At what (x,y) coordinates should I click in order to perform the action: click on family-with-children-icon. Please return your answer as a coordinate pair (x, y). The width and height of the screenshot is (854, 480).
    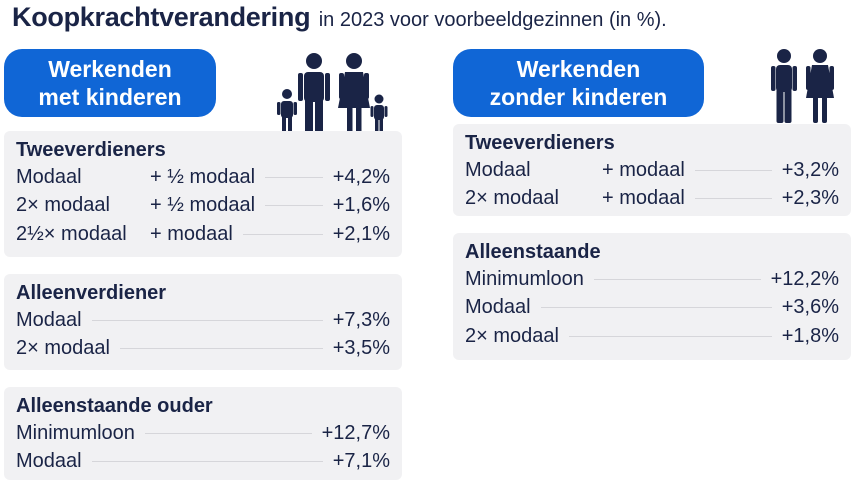
    Looking at the image, I should click on (332, 93).